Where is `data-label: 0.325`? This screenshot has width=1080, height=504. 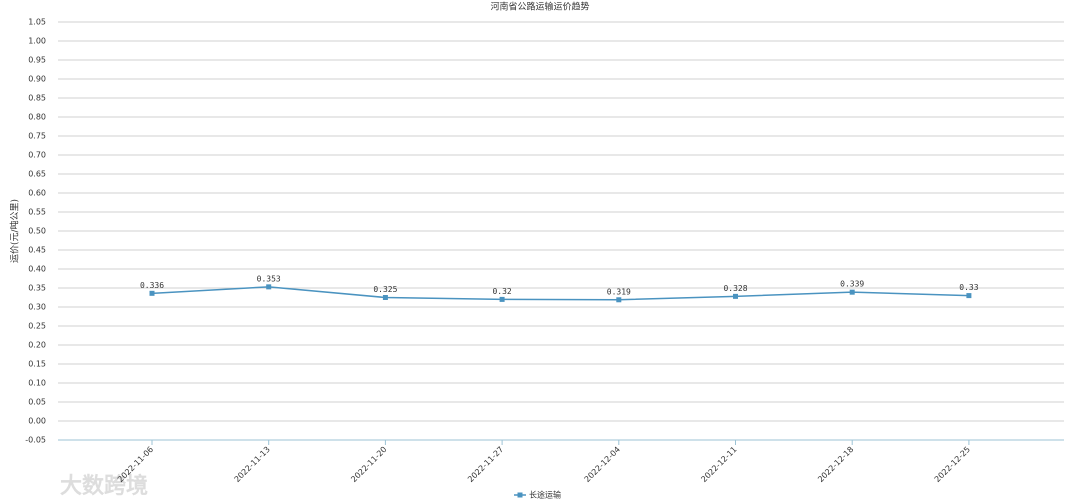 data-label: 0.325 is located at coordinates (385, 289).